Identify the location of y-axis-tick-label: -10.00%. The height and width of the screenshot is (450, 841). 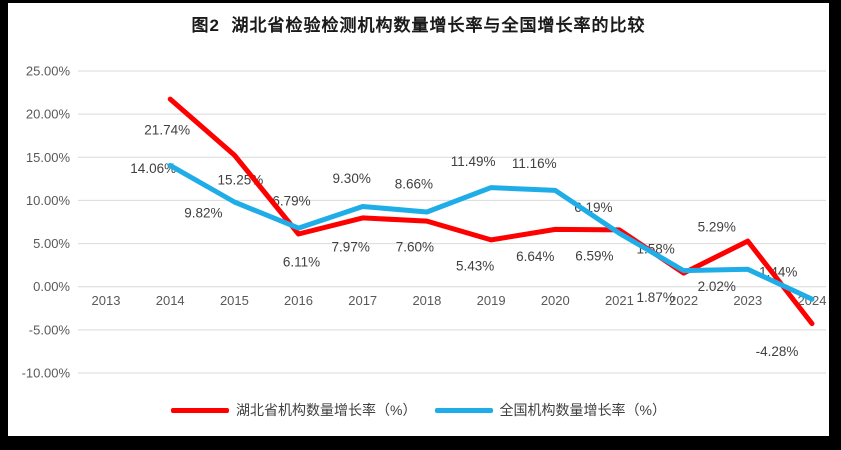
(46, 373).